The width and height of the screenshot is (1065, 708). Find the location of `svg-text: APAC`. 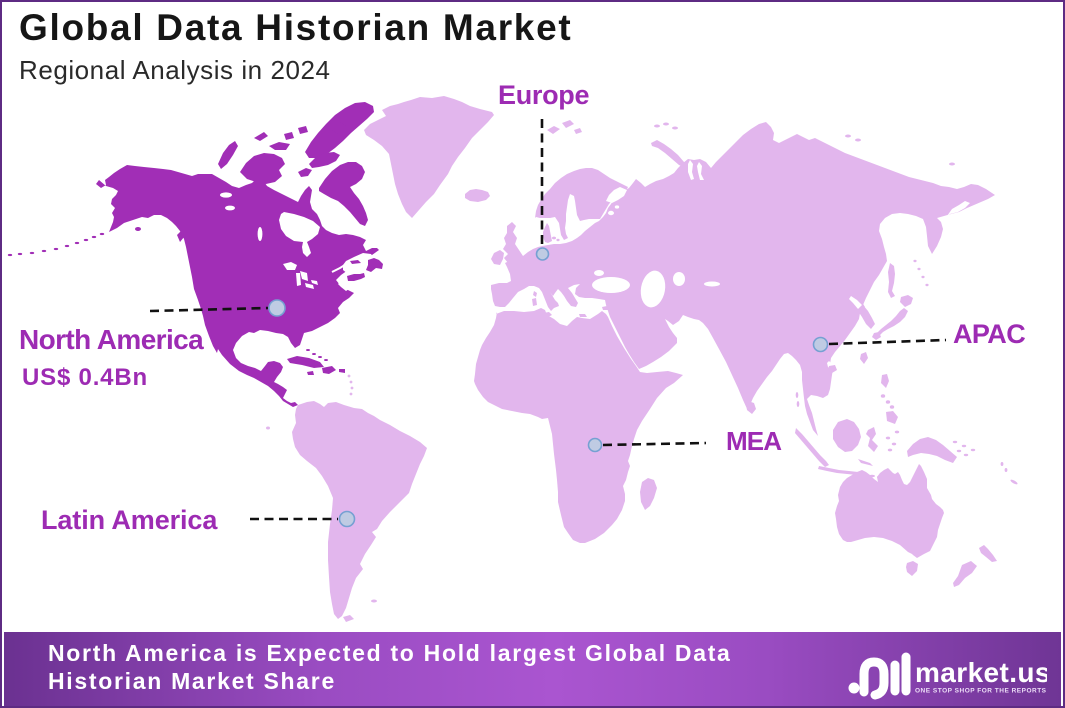

svg-text: APAC is located at coordinates (989, 334).